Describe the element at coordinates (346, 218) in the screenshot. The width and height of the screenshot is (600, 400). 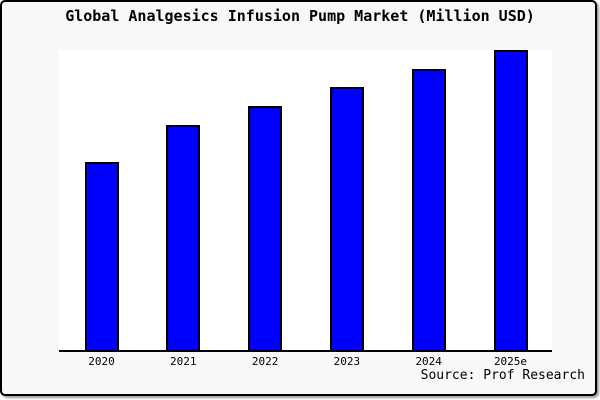
I see `bar-2023` at that location.